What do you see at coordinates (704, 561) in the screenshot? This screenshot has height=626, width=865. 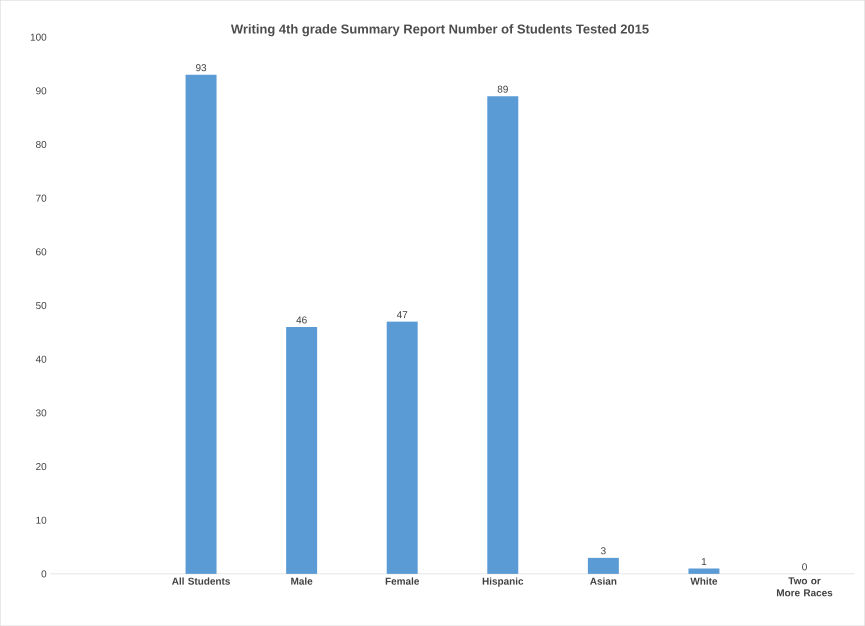 I see `data-label: 1` at bounding box center [704, 561].